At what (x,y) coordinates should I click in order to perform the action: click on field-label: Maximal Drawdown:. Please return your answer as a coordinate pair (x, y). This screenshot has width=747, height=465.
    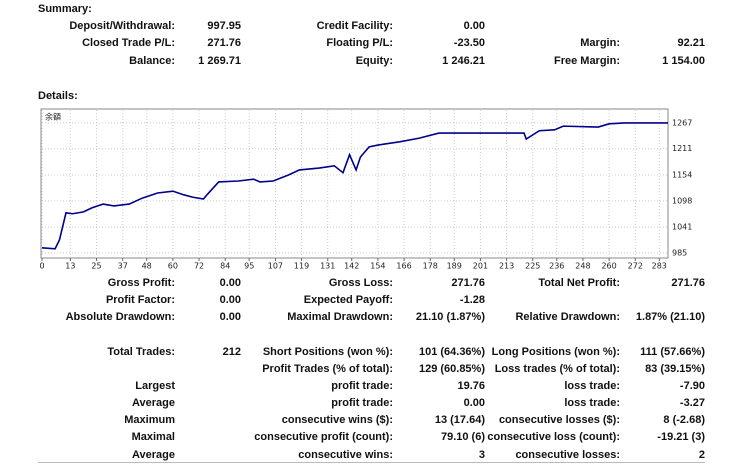
    Looking at the image, I should click on (340, 317).